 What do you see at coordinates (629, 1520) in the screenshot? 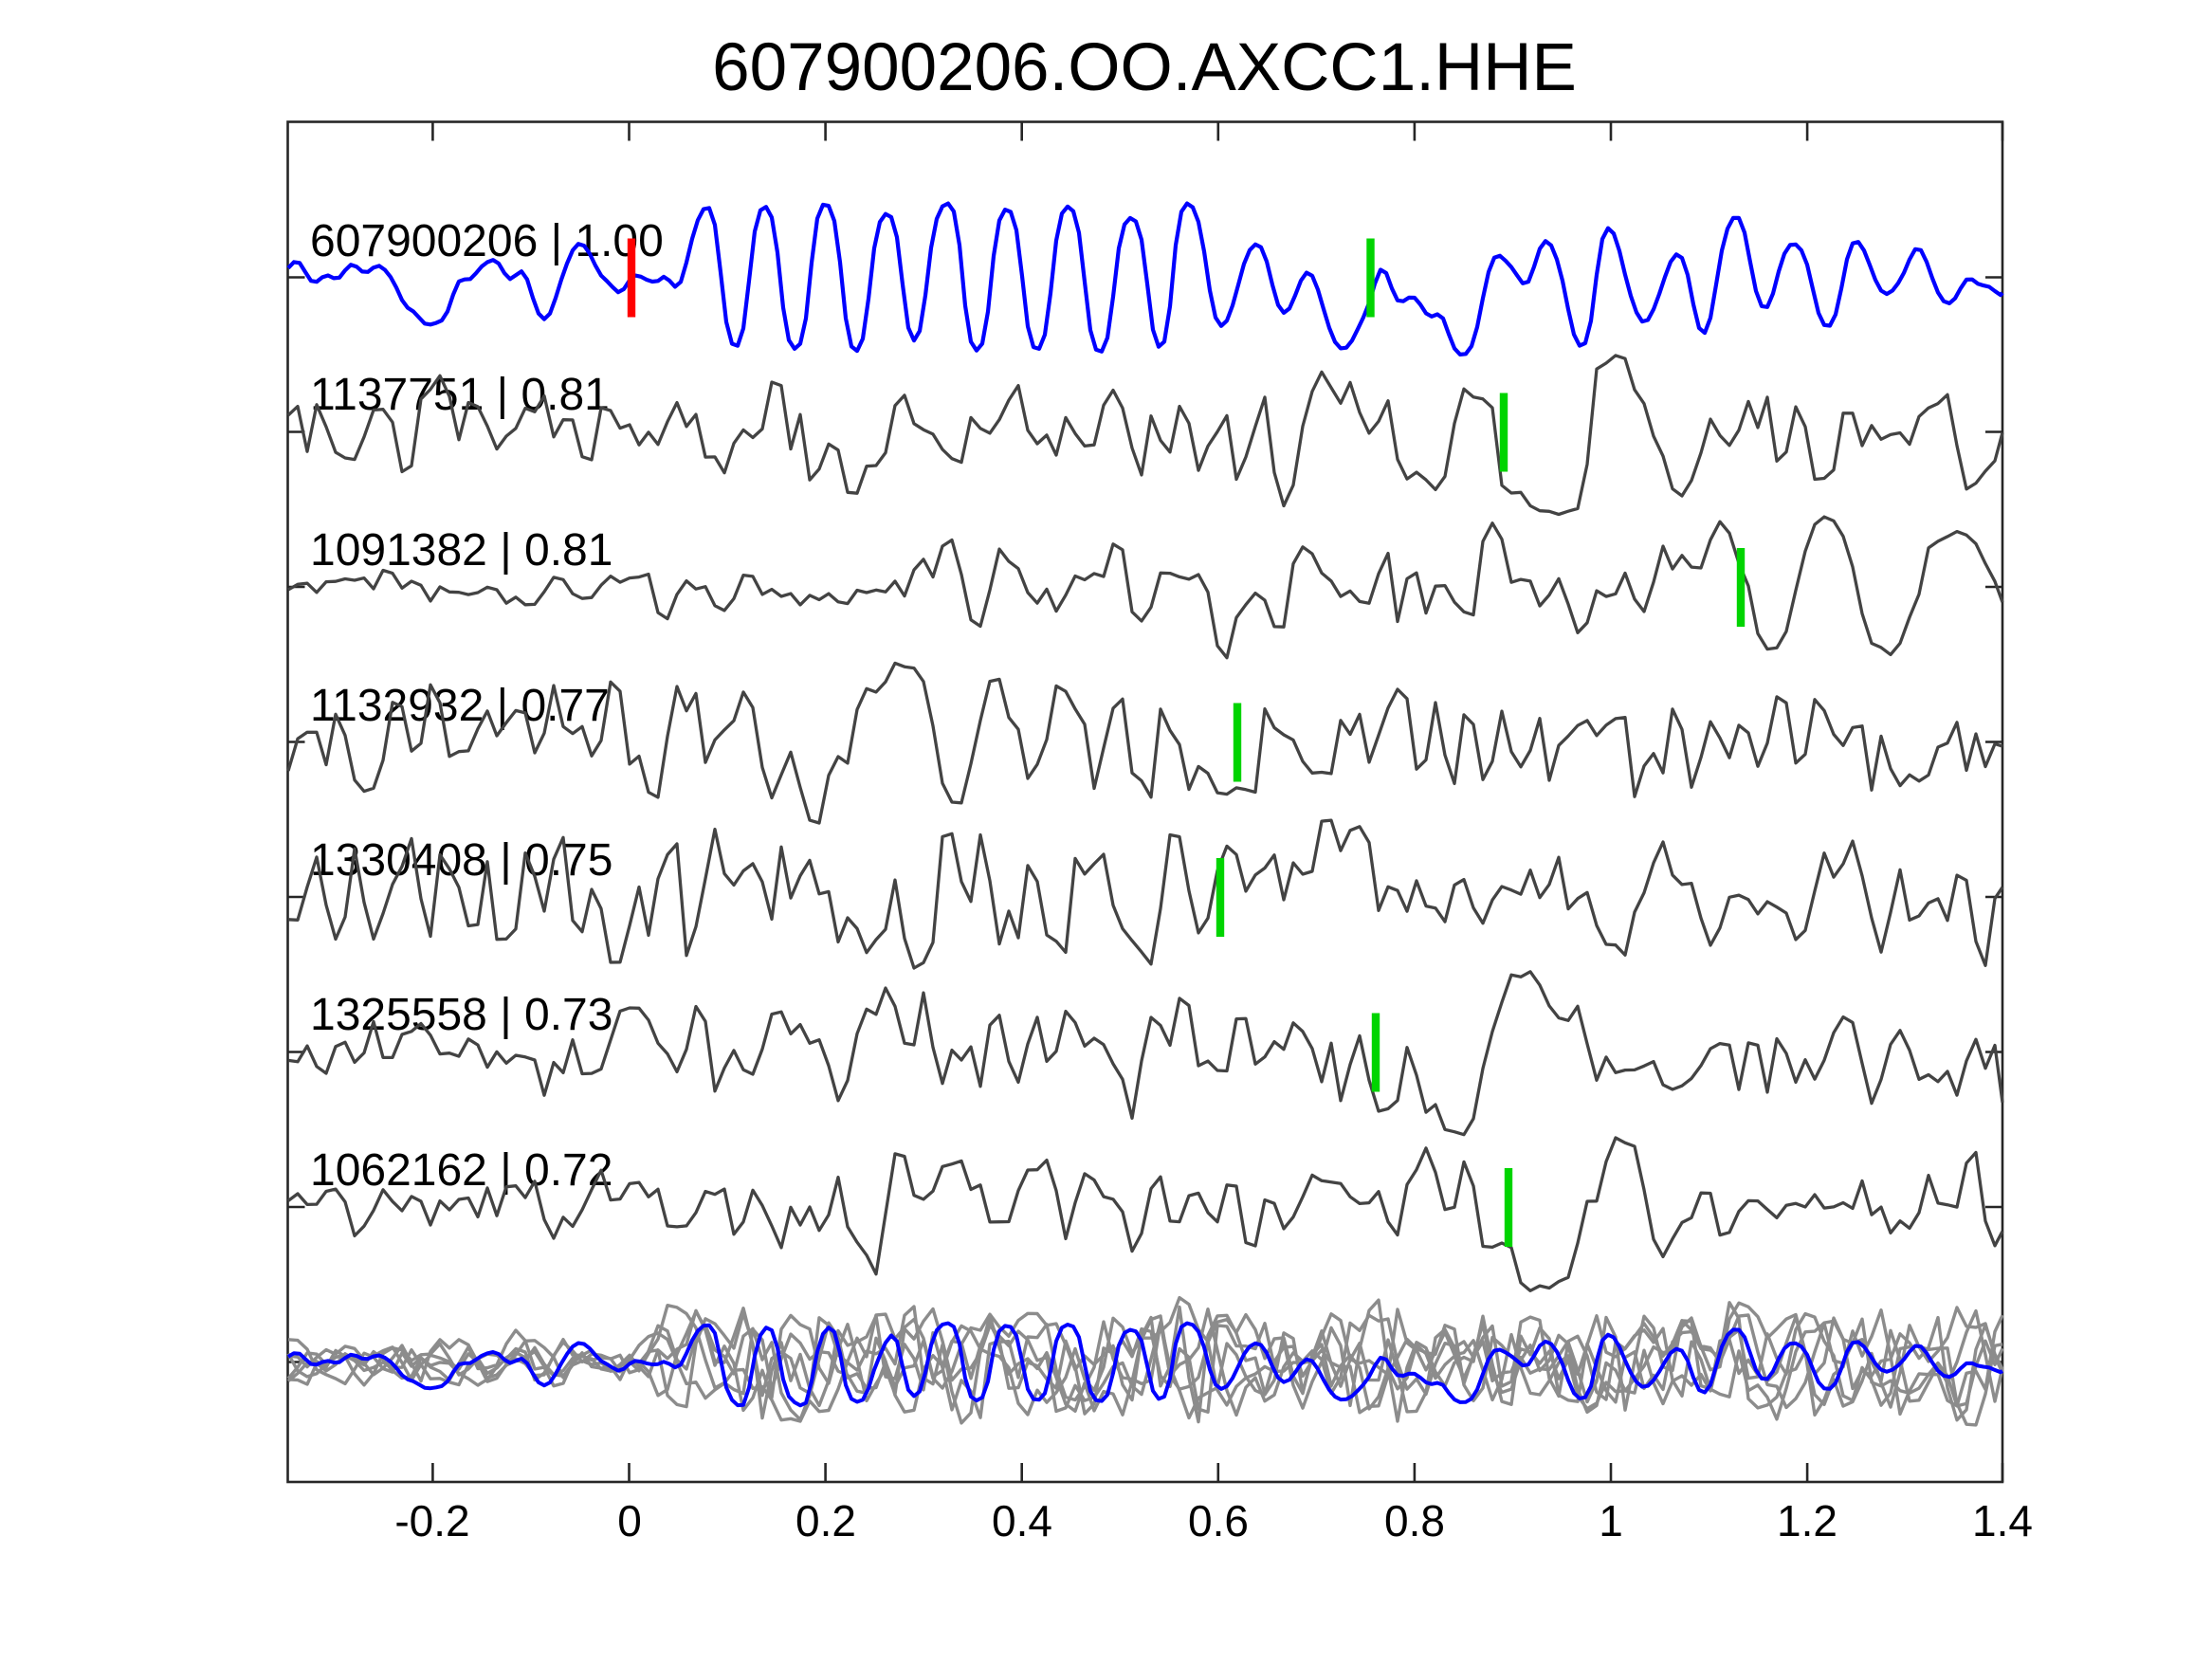
I see `svg-text: 0` at bounding box center [629, 1520].